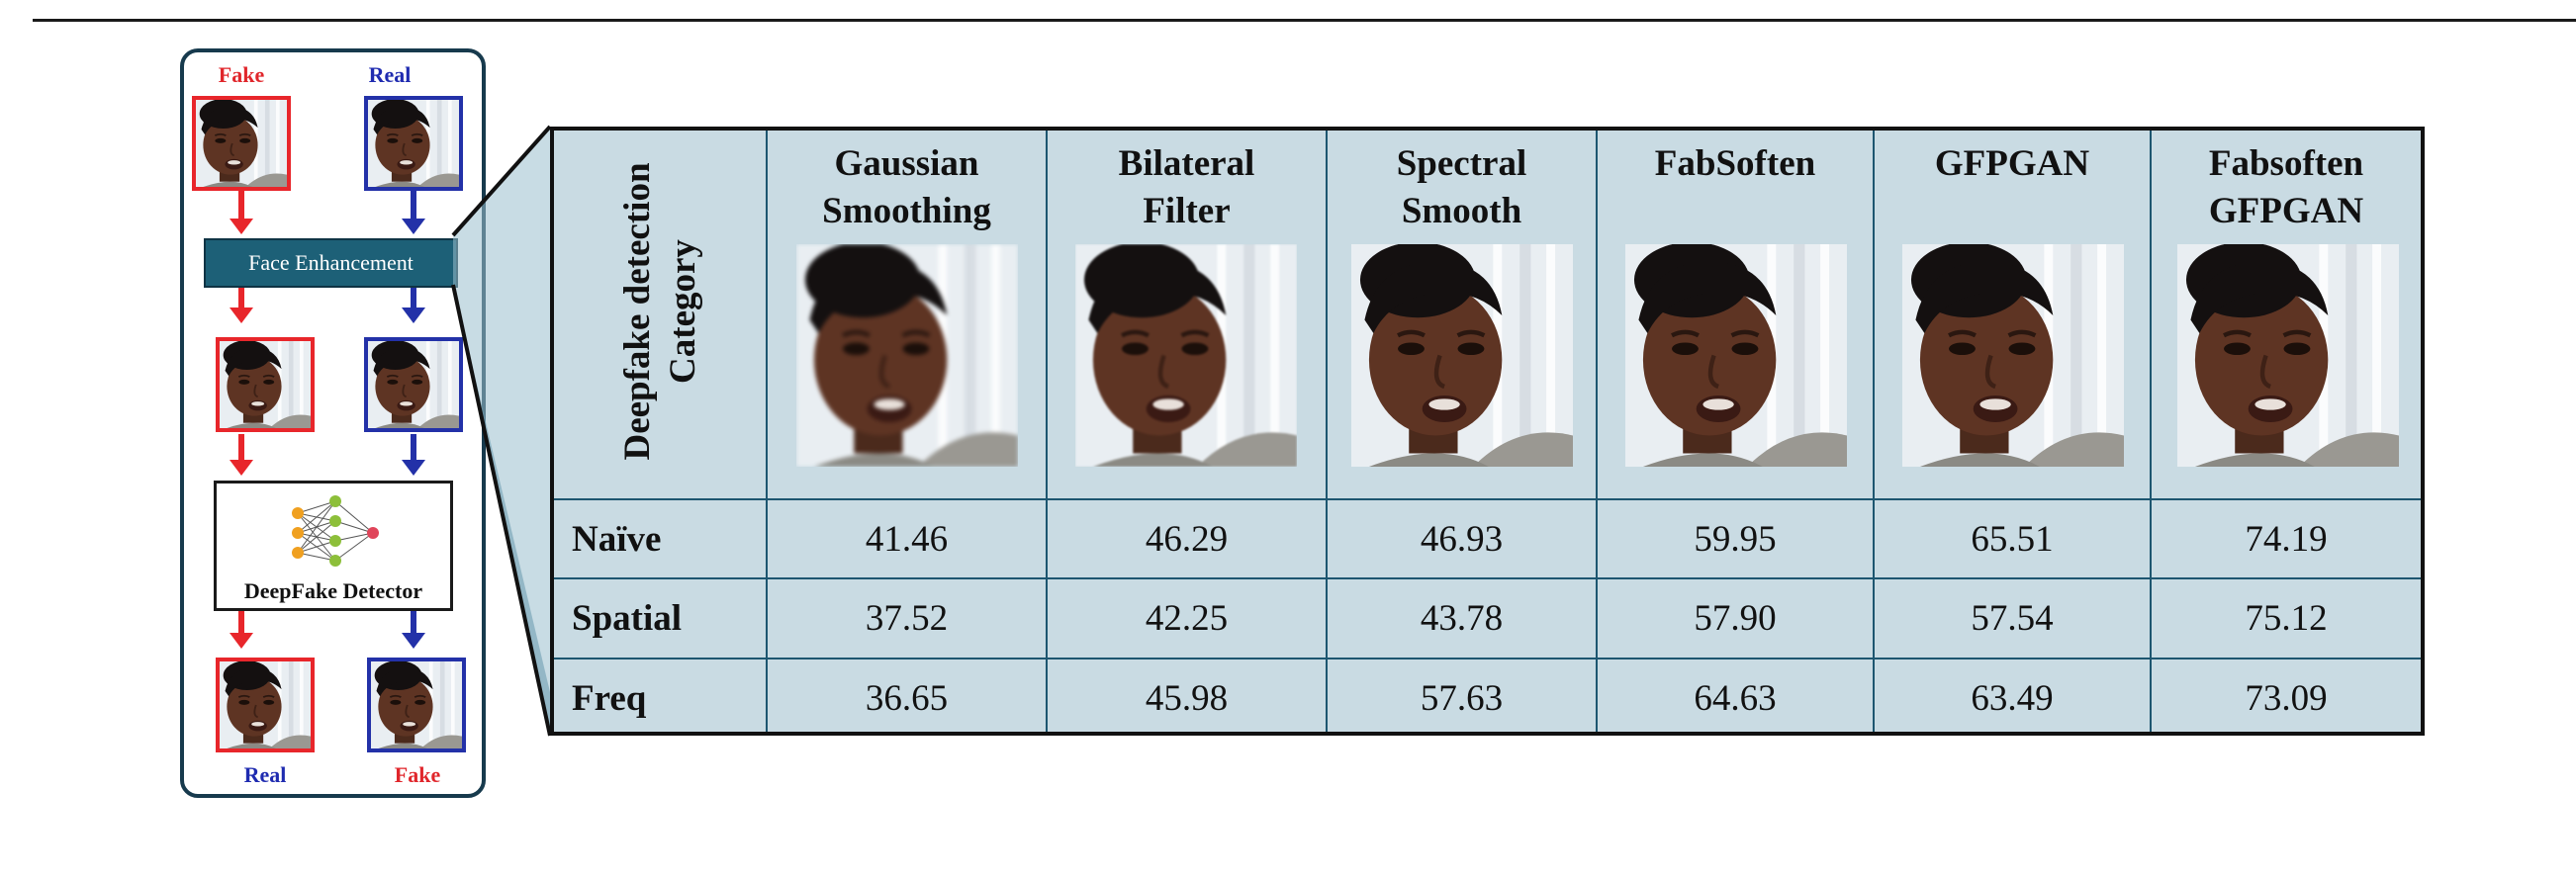  What do you see at coordinates (2287, 187) in the screenshot?
I see `column-header-fabsoften-gfpgan: Fabsoften GFPGAN` at bounding box center [2287, 187].